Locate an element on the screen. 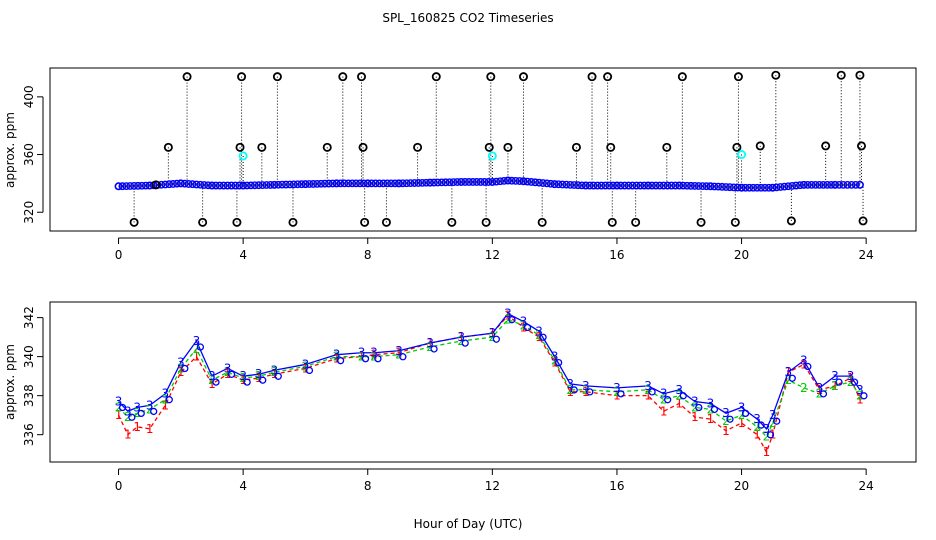  x-tick-label: 4 is located at coordinates (243, 255).